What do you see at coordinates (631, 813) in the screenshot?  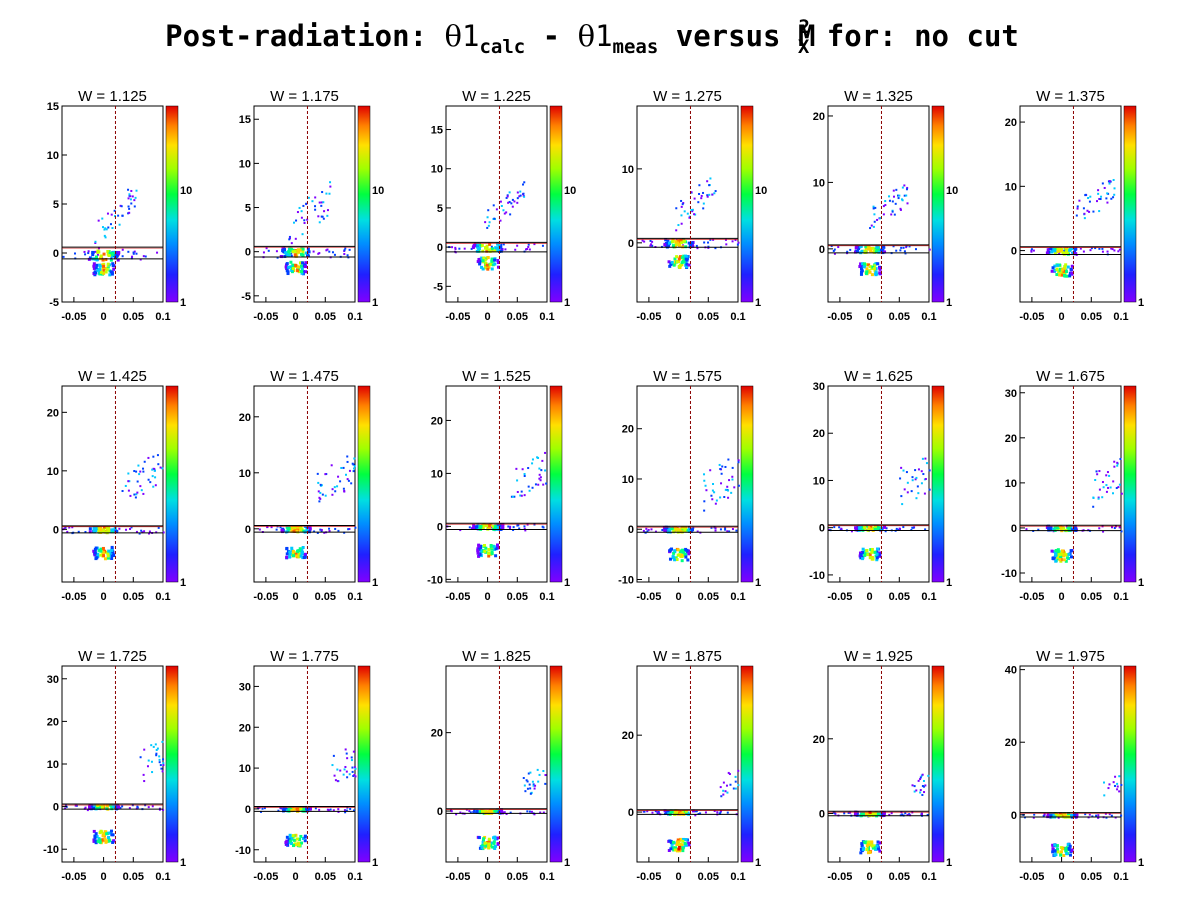 I see `y-tick-label: 0` at bounding box center [631, 813].